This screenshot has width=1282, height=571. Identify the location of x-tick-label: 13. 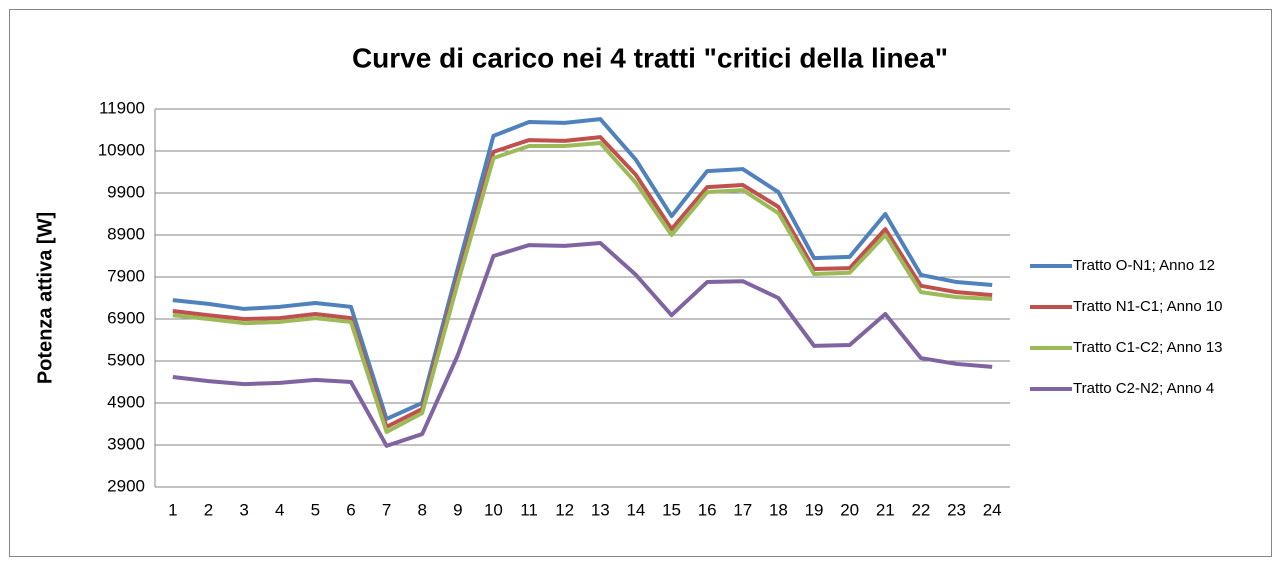
(600, 509).